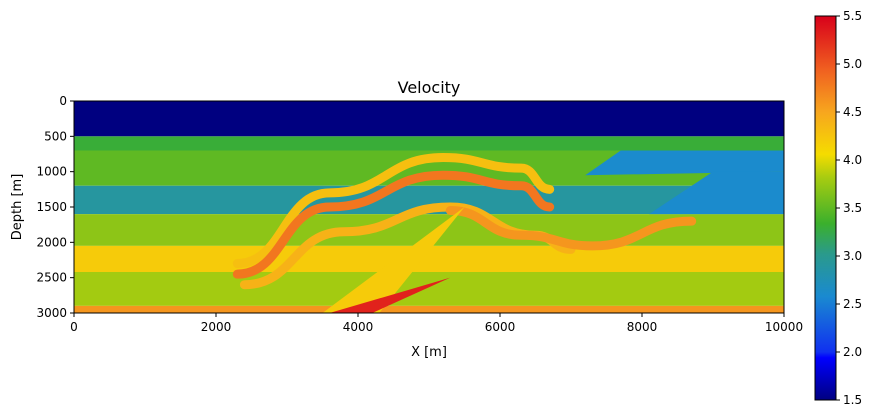 This screenshot has width=874, height=418. Describe the element at coordinates (17, 207) in the screenshot. I see `y-axis-label: Depth [m]` at that location.